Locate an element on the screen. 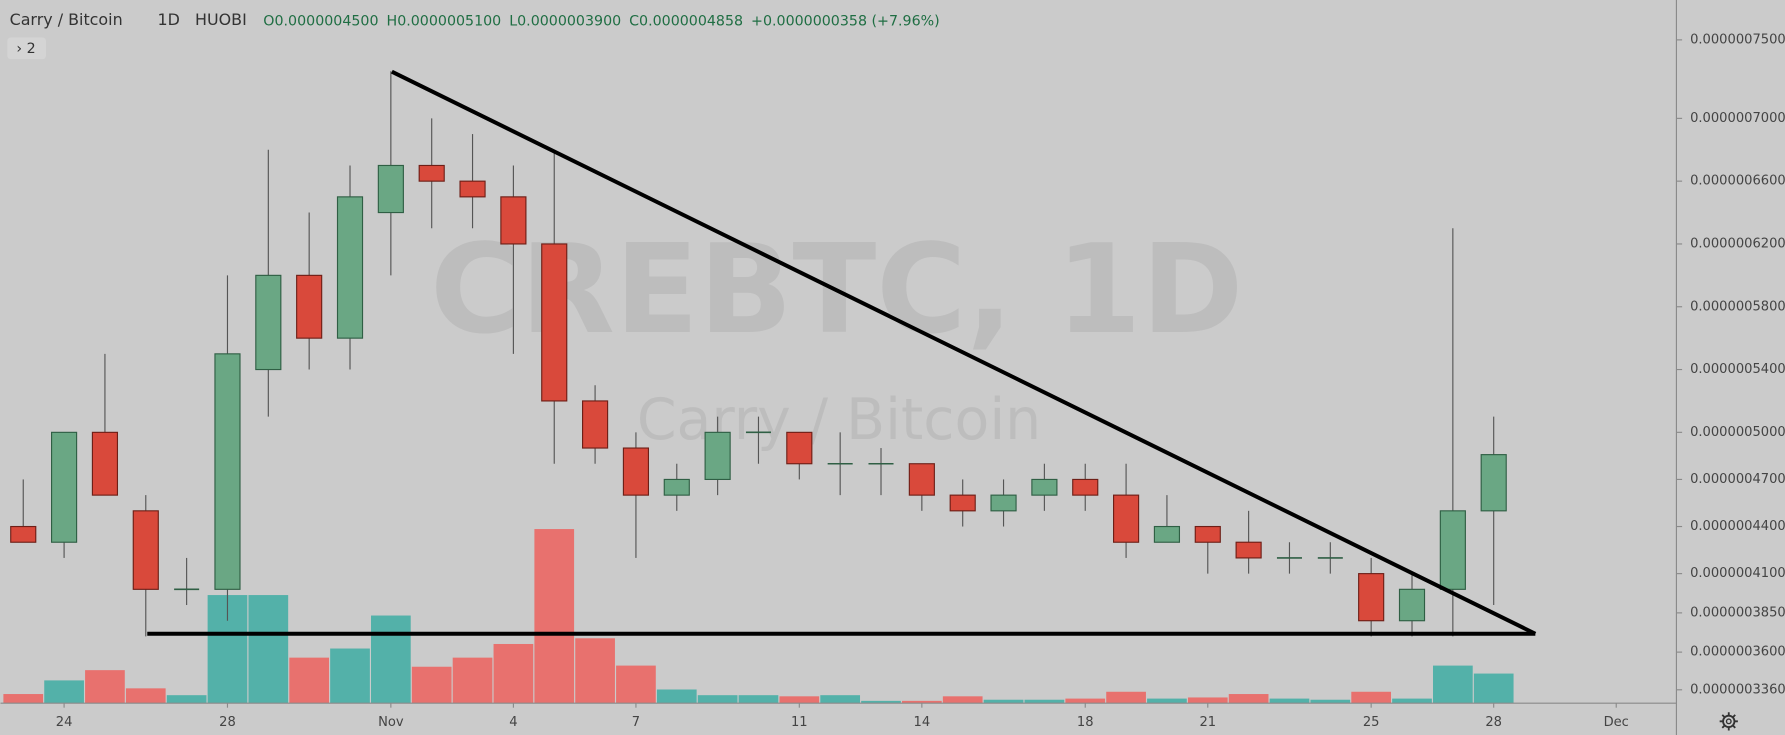 This screenshot has height=735, width=1785. ohlc-value: +0.0000000358 (+7.96%) is located at coordinates (845, 22).